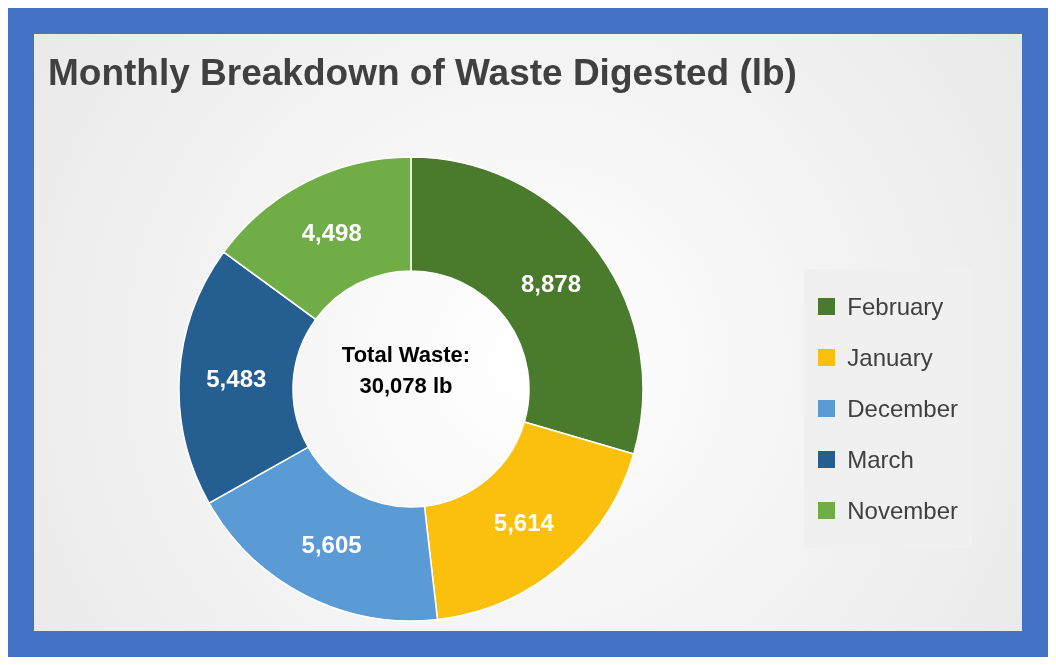 This screenshot has width=1056, height=665. Describe the element at coordinates (902, 408) in the screenshot. I see `legend-label: December` at that location.